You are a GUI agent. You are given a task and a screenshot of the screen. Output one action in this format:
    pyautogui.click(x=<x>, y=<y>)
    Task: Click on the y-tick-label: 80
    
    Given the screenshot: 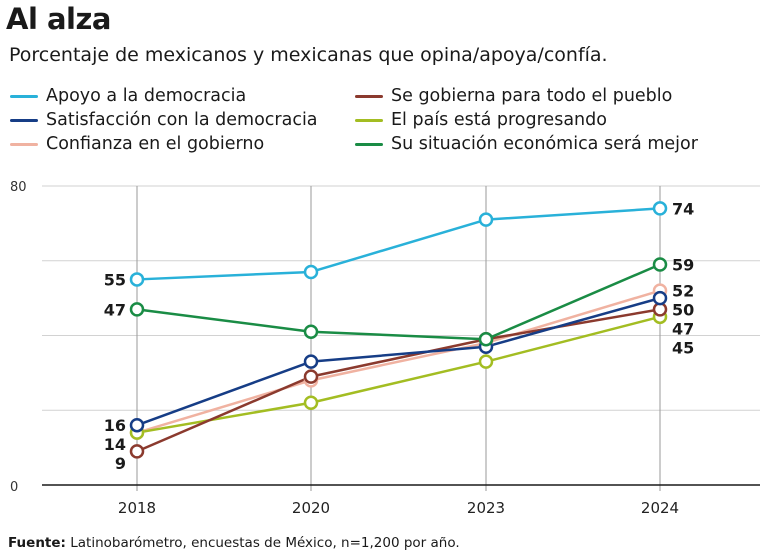 What is the action you would take?
    pyautogui.click(x=18, y=187)
    